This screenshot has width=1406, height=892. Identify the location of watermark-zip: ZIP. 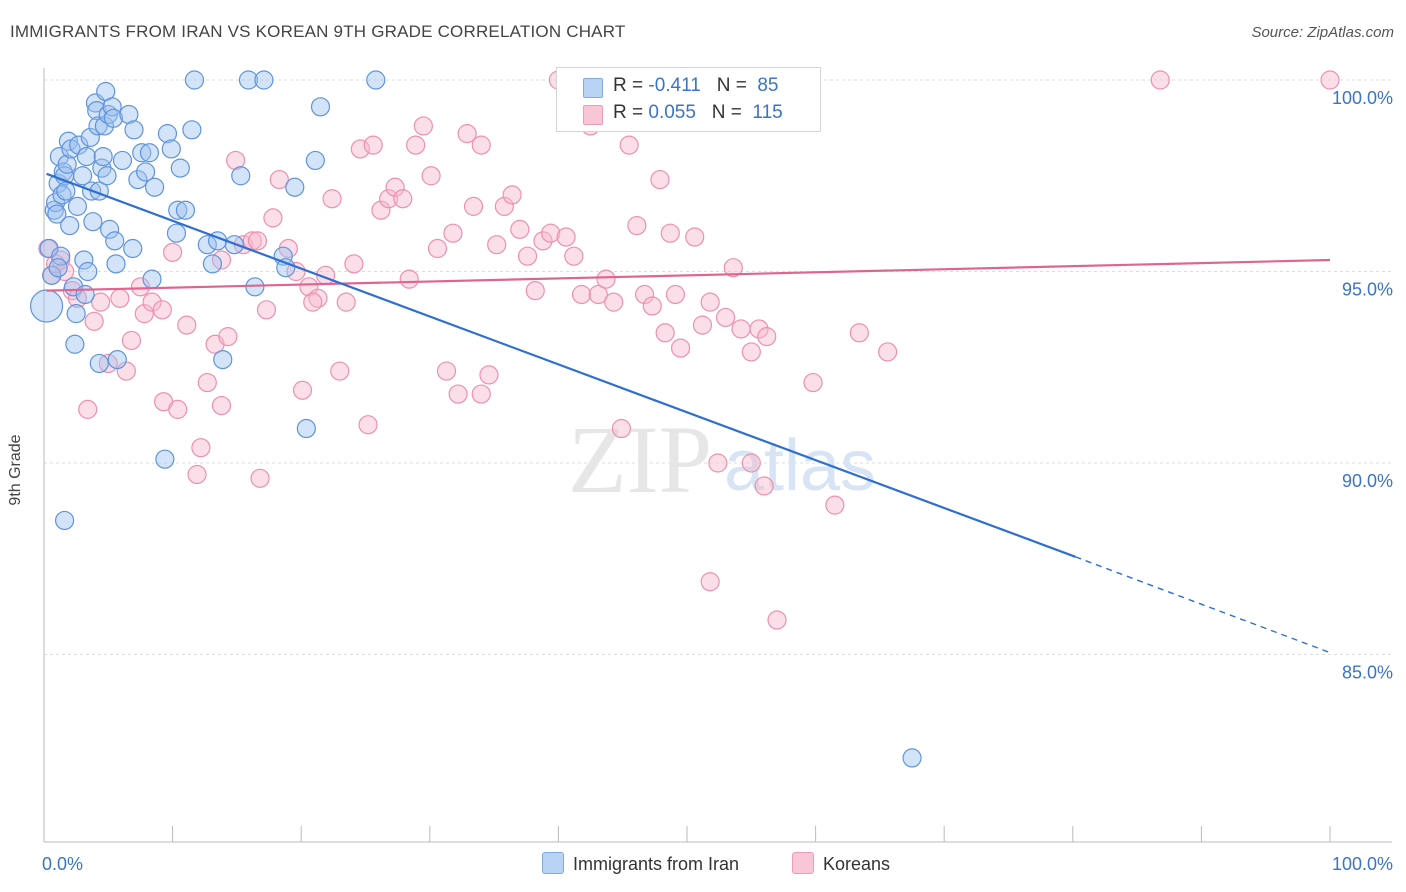
(640, 459).